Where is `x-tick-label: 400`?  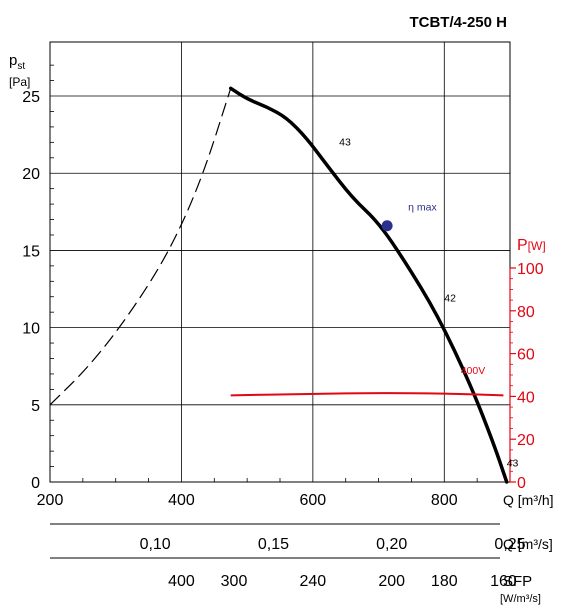 x-tick-label: 400 is located at coordinates (181, 500).